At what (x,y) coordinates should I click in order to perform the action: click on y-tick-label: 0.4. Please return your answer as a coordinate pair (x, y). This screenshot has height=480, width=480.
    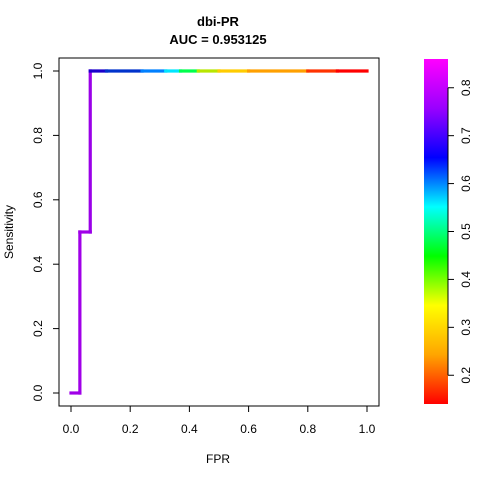
    Looking at the image, I should click on (38, 264).